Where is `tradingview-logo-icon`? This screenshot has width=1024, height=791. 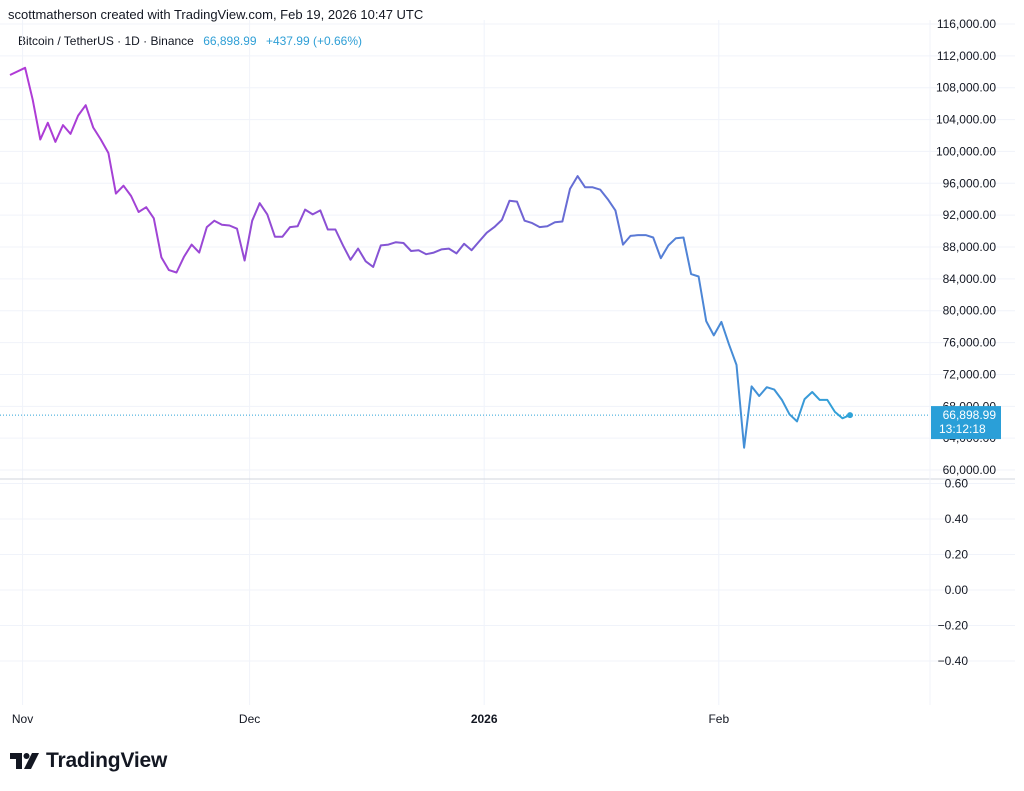
tradingview-logo-icon is located at coordinates (24, 761).